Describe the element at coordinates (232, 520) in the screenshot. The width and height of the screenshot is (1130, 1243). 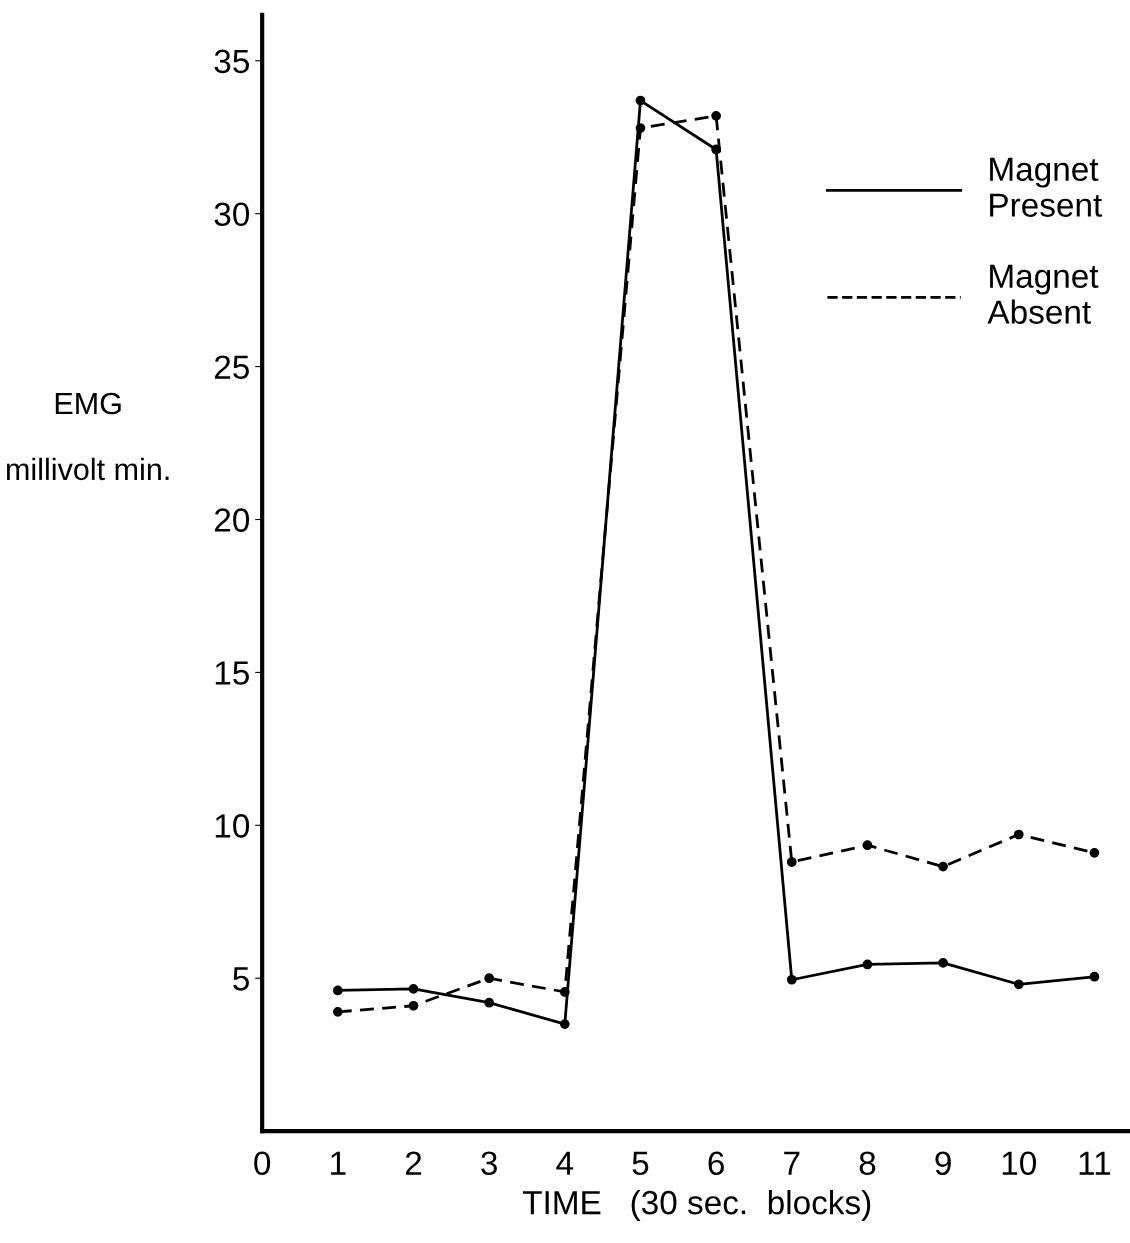
I see `y-tick-label: 20` at that location.